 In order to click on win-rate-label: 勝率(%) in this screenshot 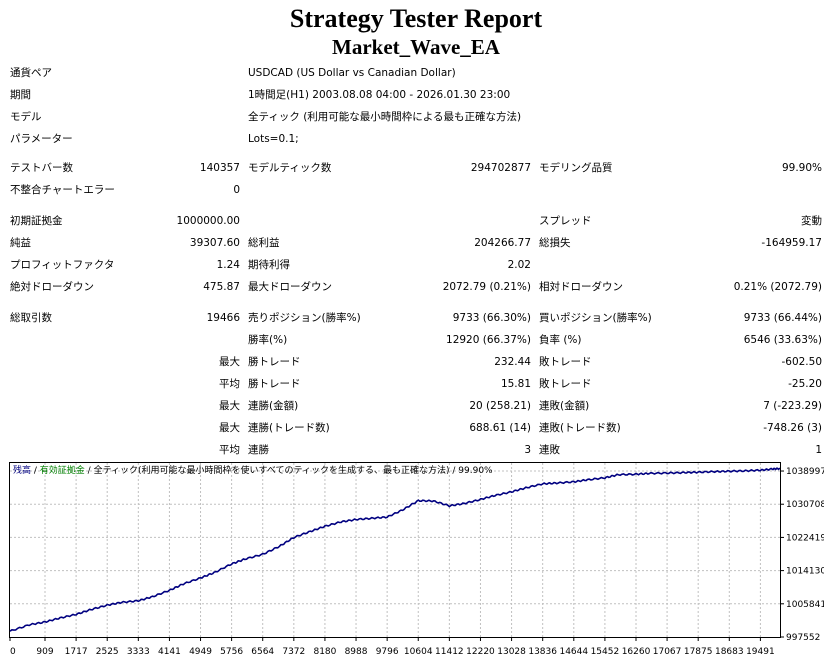, I will do `click(268, 340)`.